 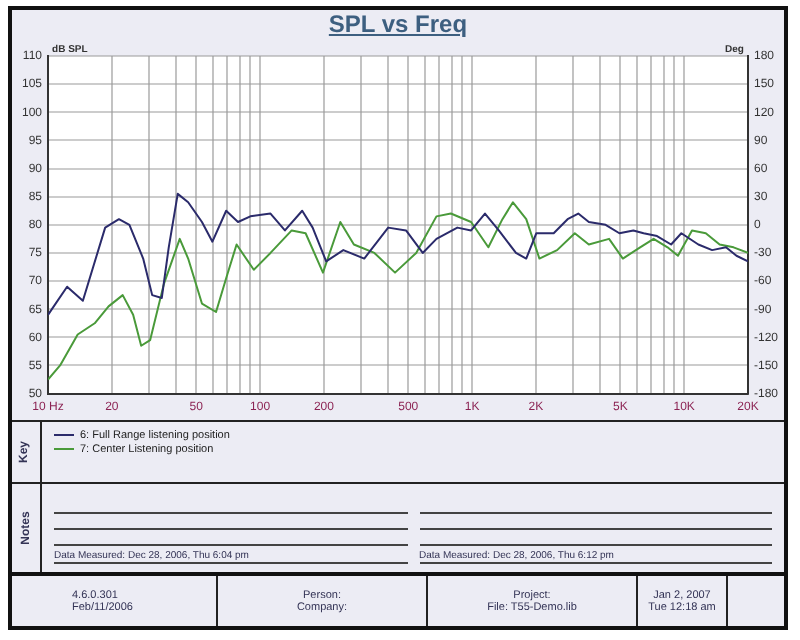 What do you see at coordinates (398, 25) in the screenshot?
I see `chart-title: SPL vs Freq` at bounding box center [398, 25].